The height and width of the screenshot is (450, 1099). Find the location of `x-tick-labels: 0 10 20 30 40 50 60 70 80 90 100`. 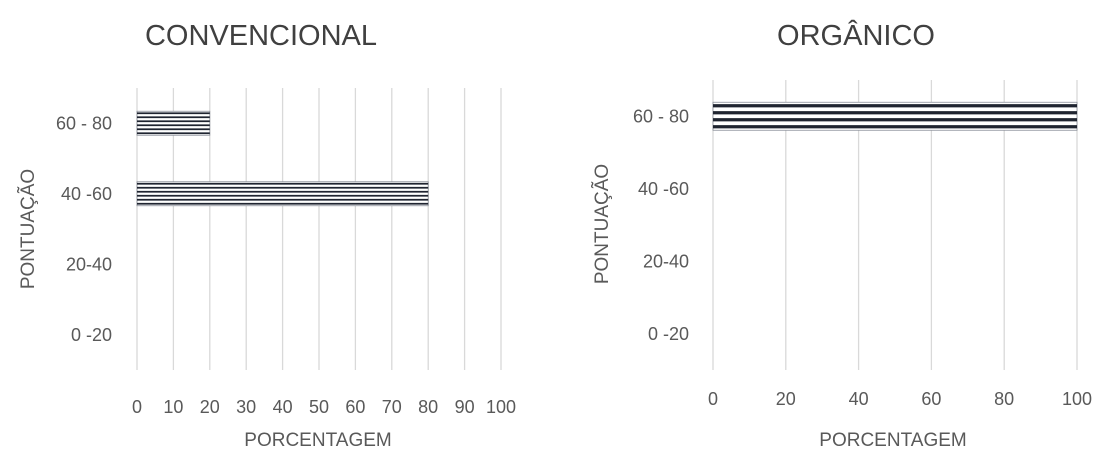

x-tick-labels: 0 10 20 30 40 50 60 70 80 90 100 is located at coordinates (324, 407).